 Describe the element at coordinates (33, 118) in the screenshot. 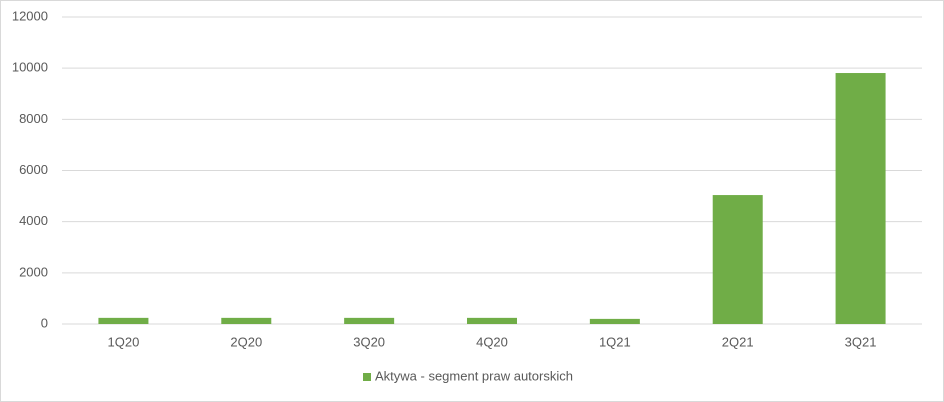

I see `y-tick-label: 8000` at that location.